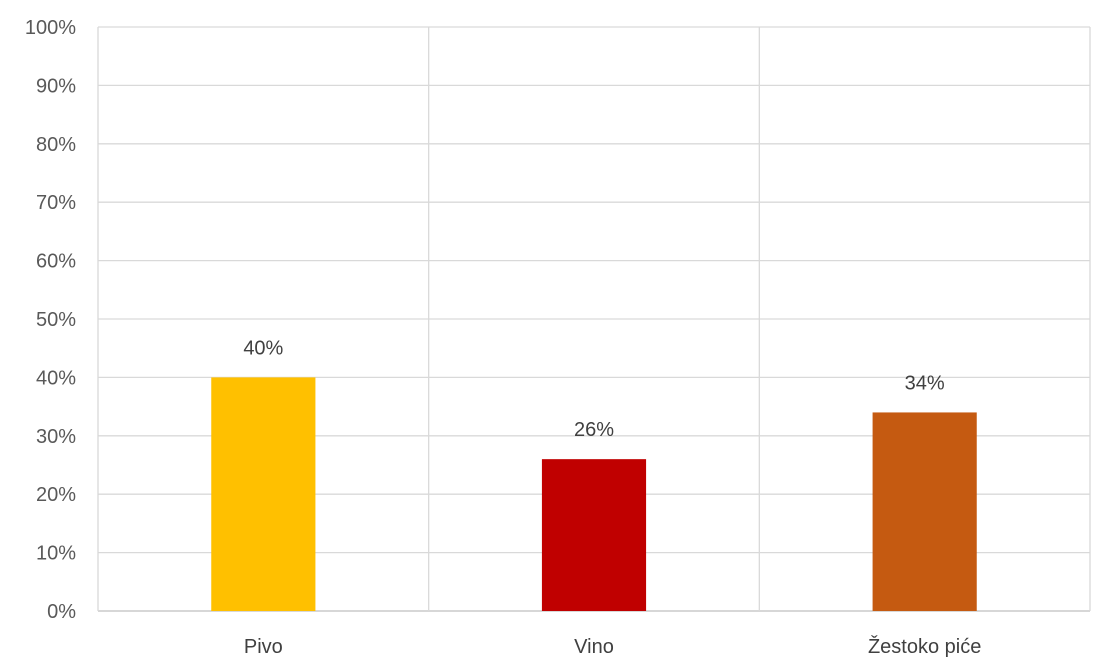  I want to click on category-label: Vino, so click(594, 647).